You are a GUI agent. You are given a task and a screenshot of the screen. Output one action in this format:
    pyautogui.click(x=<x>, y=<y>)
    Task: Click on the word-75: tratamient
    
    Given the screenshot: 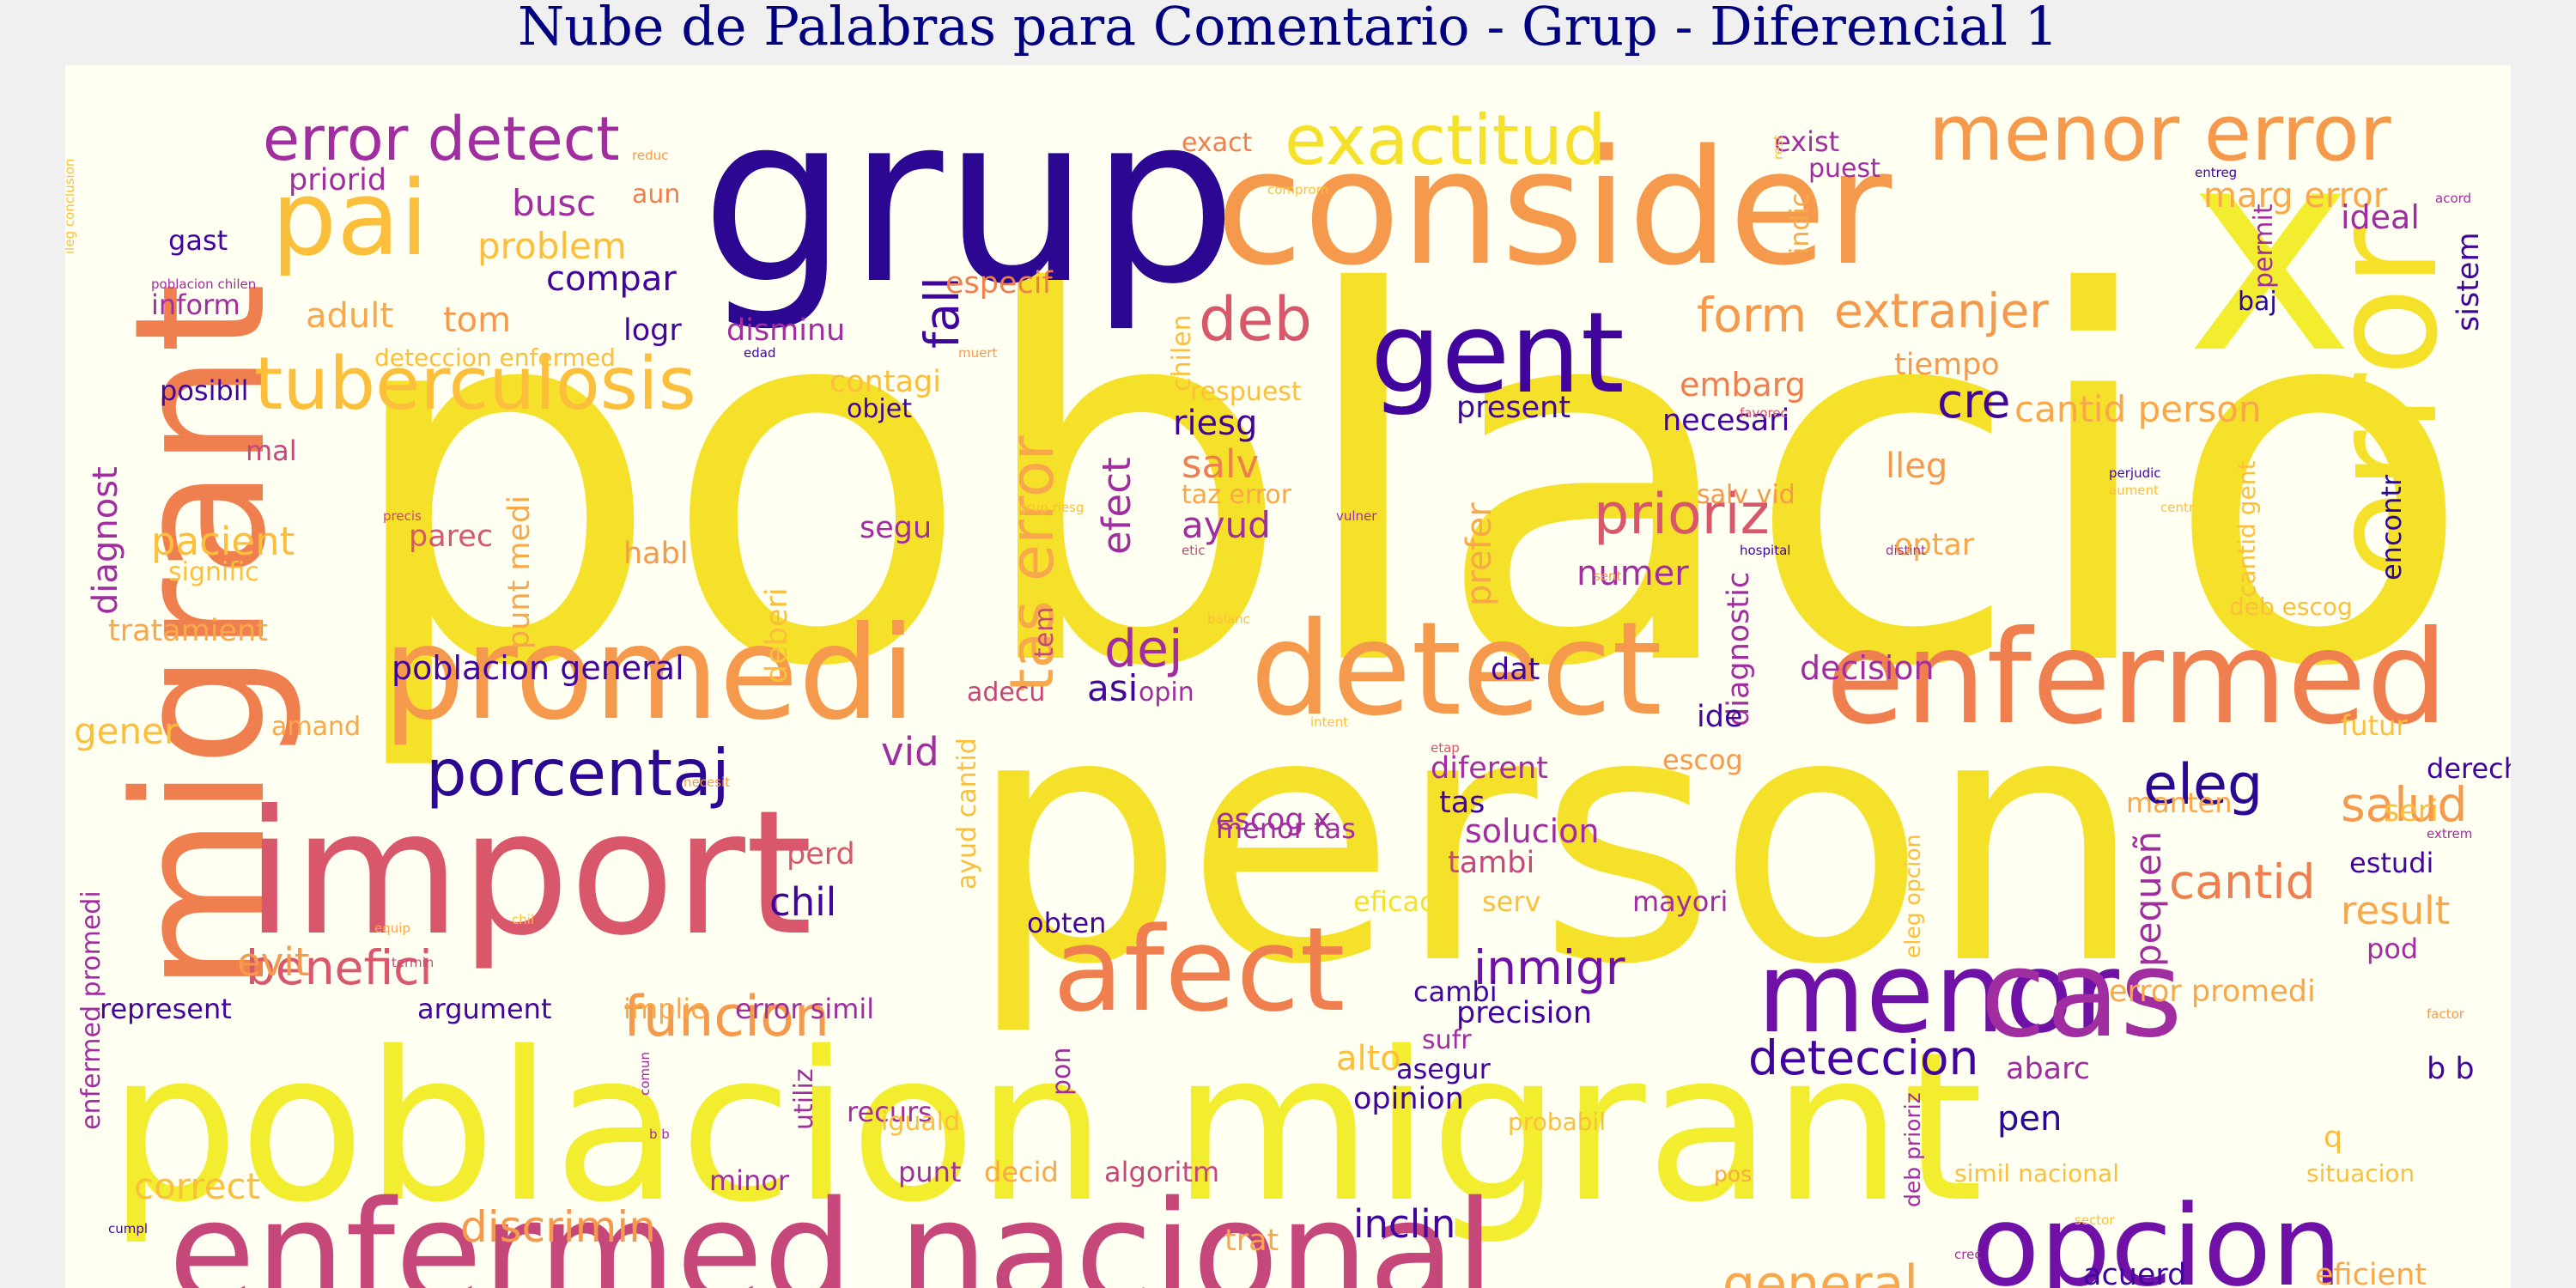 What is the action you would take?
    pyautogui.click(x=188, y=631)
    